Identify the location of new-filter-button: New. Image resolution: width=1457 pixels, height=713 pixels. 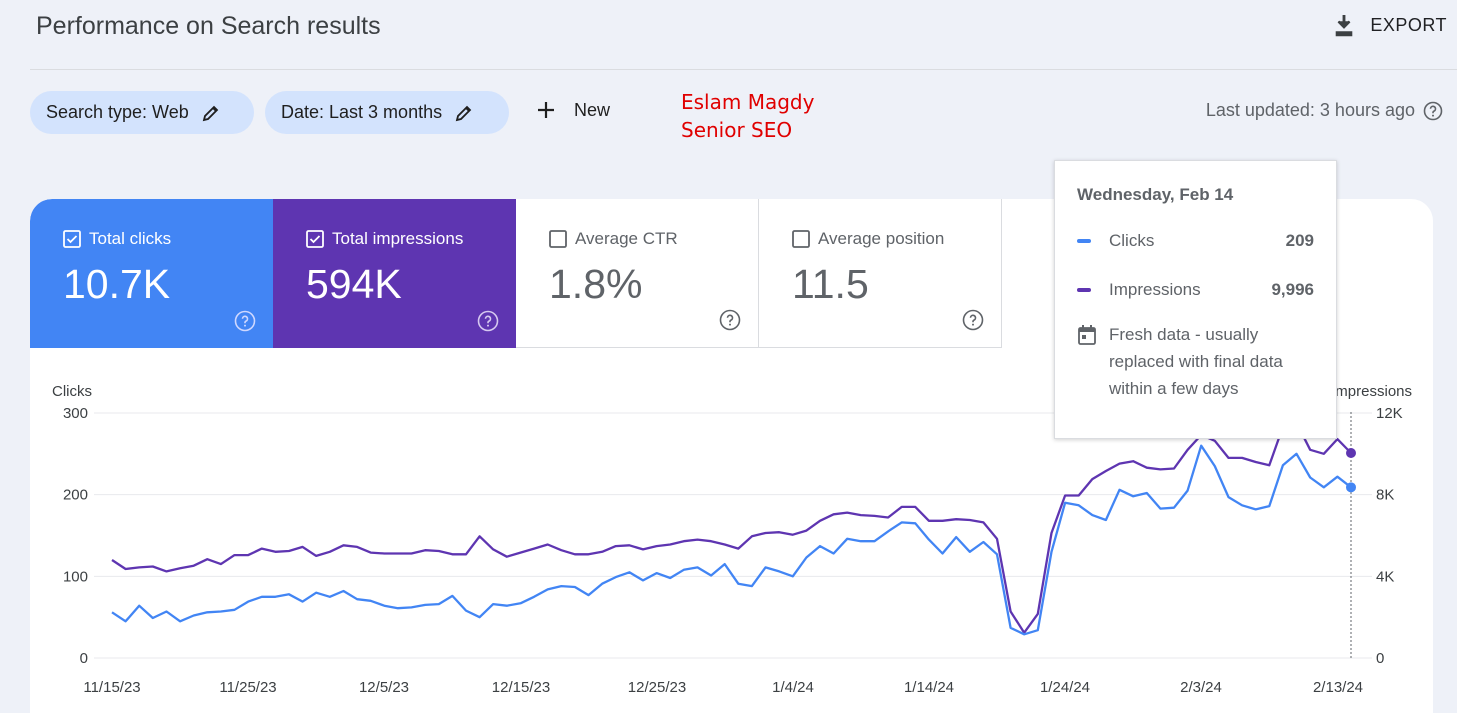
(572, 110).